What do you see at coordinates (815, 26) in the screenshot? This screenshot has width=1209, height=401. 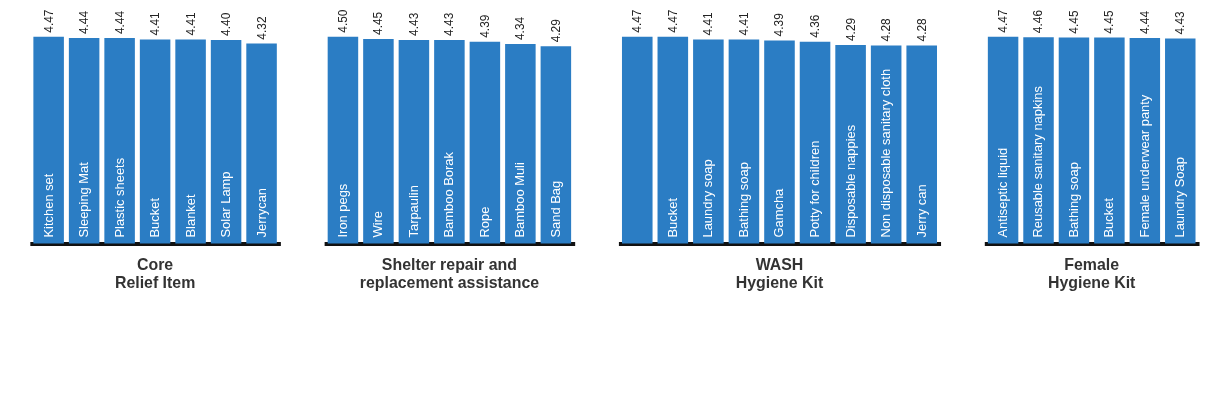 I see `data-label: 4.36` at bounding box center [815, 26].